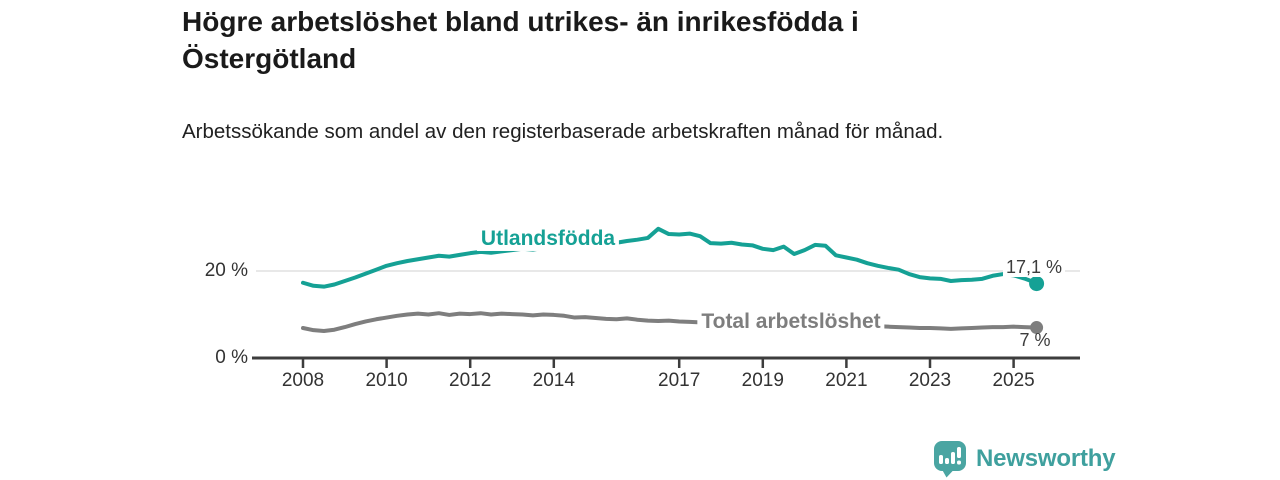  What do you see at coordinates (1034, 267) in the screenshot?
I see `end-value-label-utlandsfodda: 17,1 %` at bounding box center [1034, 267].